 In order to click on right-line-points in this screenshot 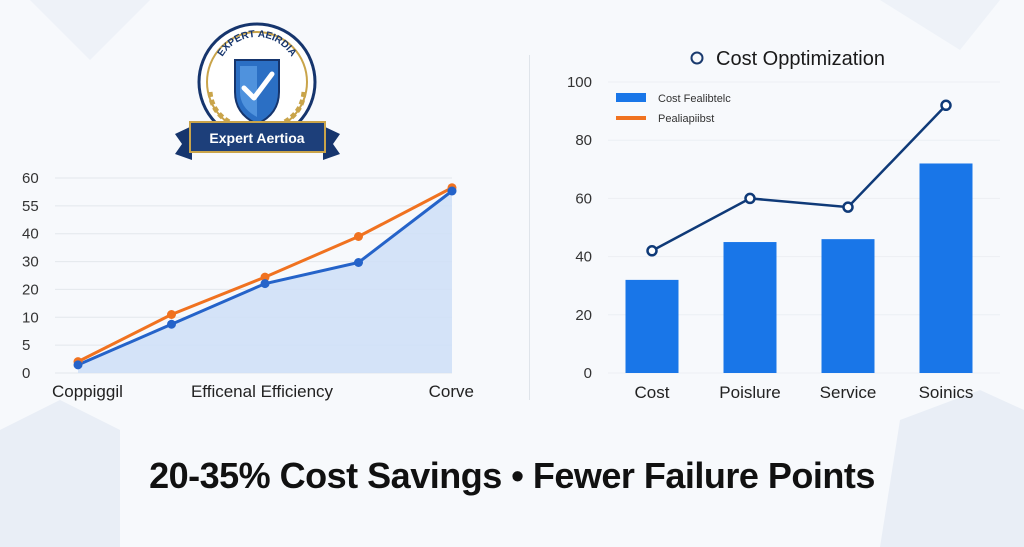, I will do `click(799, 178)`.